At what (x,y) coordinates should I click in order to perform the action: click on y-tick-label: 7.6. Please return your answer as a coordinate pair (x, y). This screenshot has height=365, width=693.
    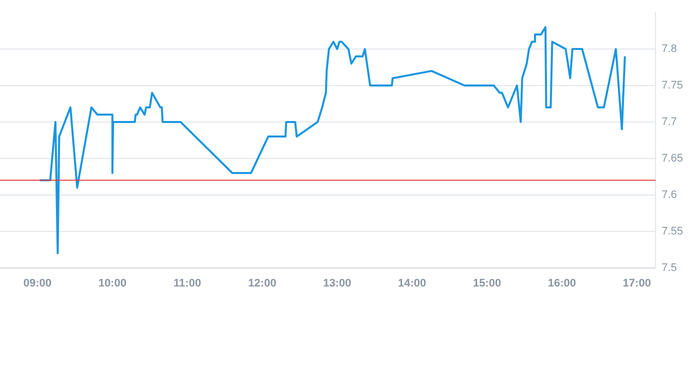
    Looking at the image, I should click on (669, 194).